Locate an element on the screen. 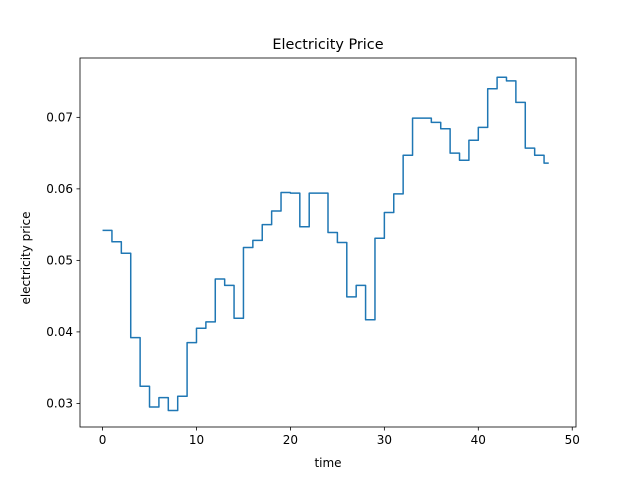  x-tick-label: 20 is located at coordinates (290, 440).